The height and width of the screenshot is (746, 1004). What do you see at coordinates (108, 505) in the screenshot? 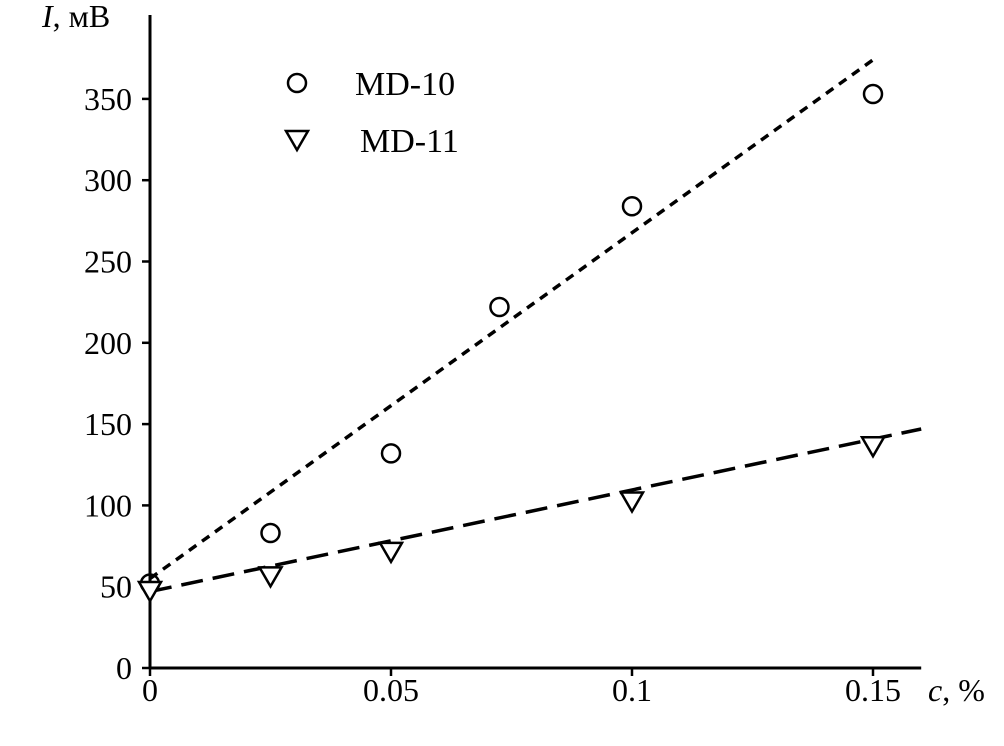
I see `y-tick-label: 100` at bounding box center [108, 505].